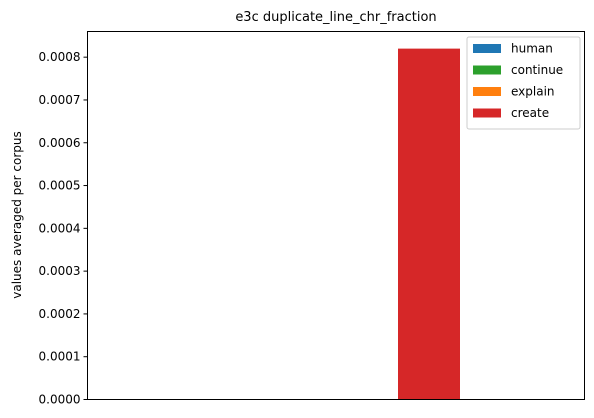 The height and width of the screenshot is (418, 594). What do you see at coordinates (60, 228) in the screenshot?
I see `y-tick-label: 0.0004` at bounding box center [60, 228].